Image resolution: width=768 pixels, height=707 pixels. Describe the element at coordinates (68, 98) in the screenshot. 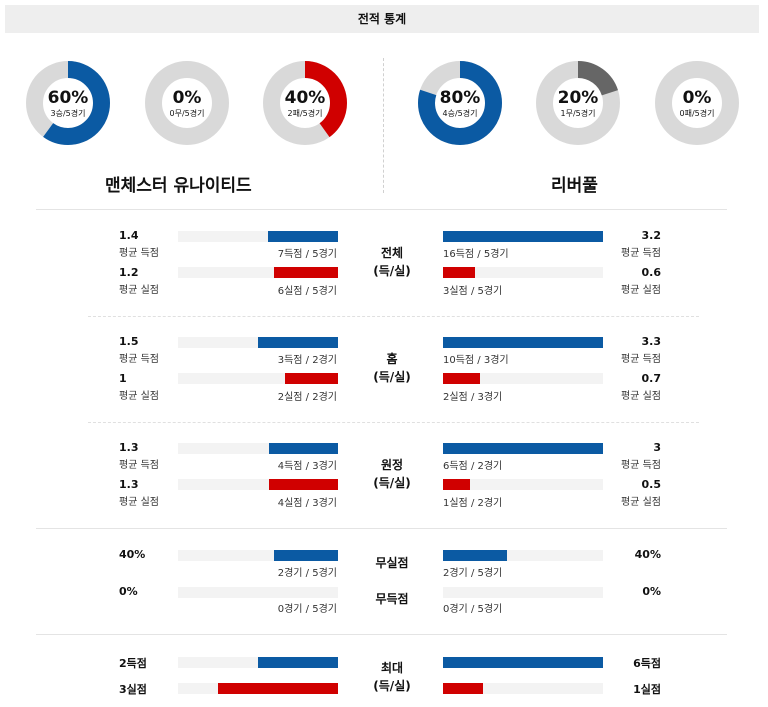

I see `donut-percent: 60%` at that location.